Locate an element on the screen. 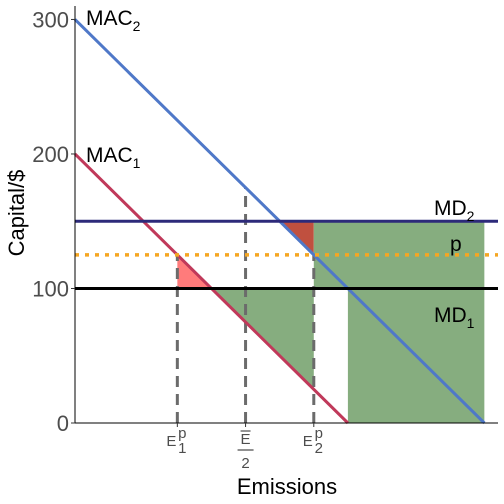 The height and width of the screenshot is (504, 504). curve-label-mac2: MAC2 is located at coordinates (113, 20).